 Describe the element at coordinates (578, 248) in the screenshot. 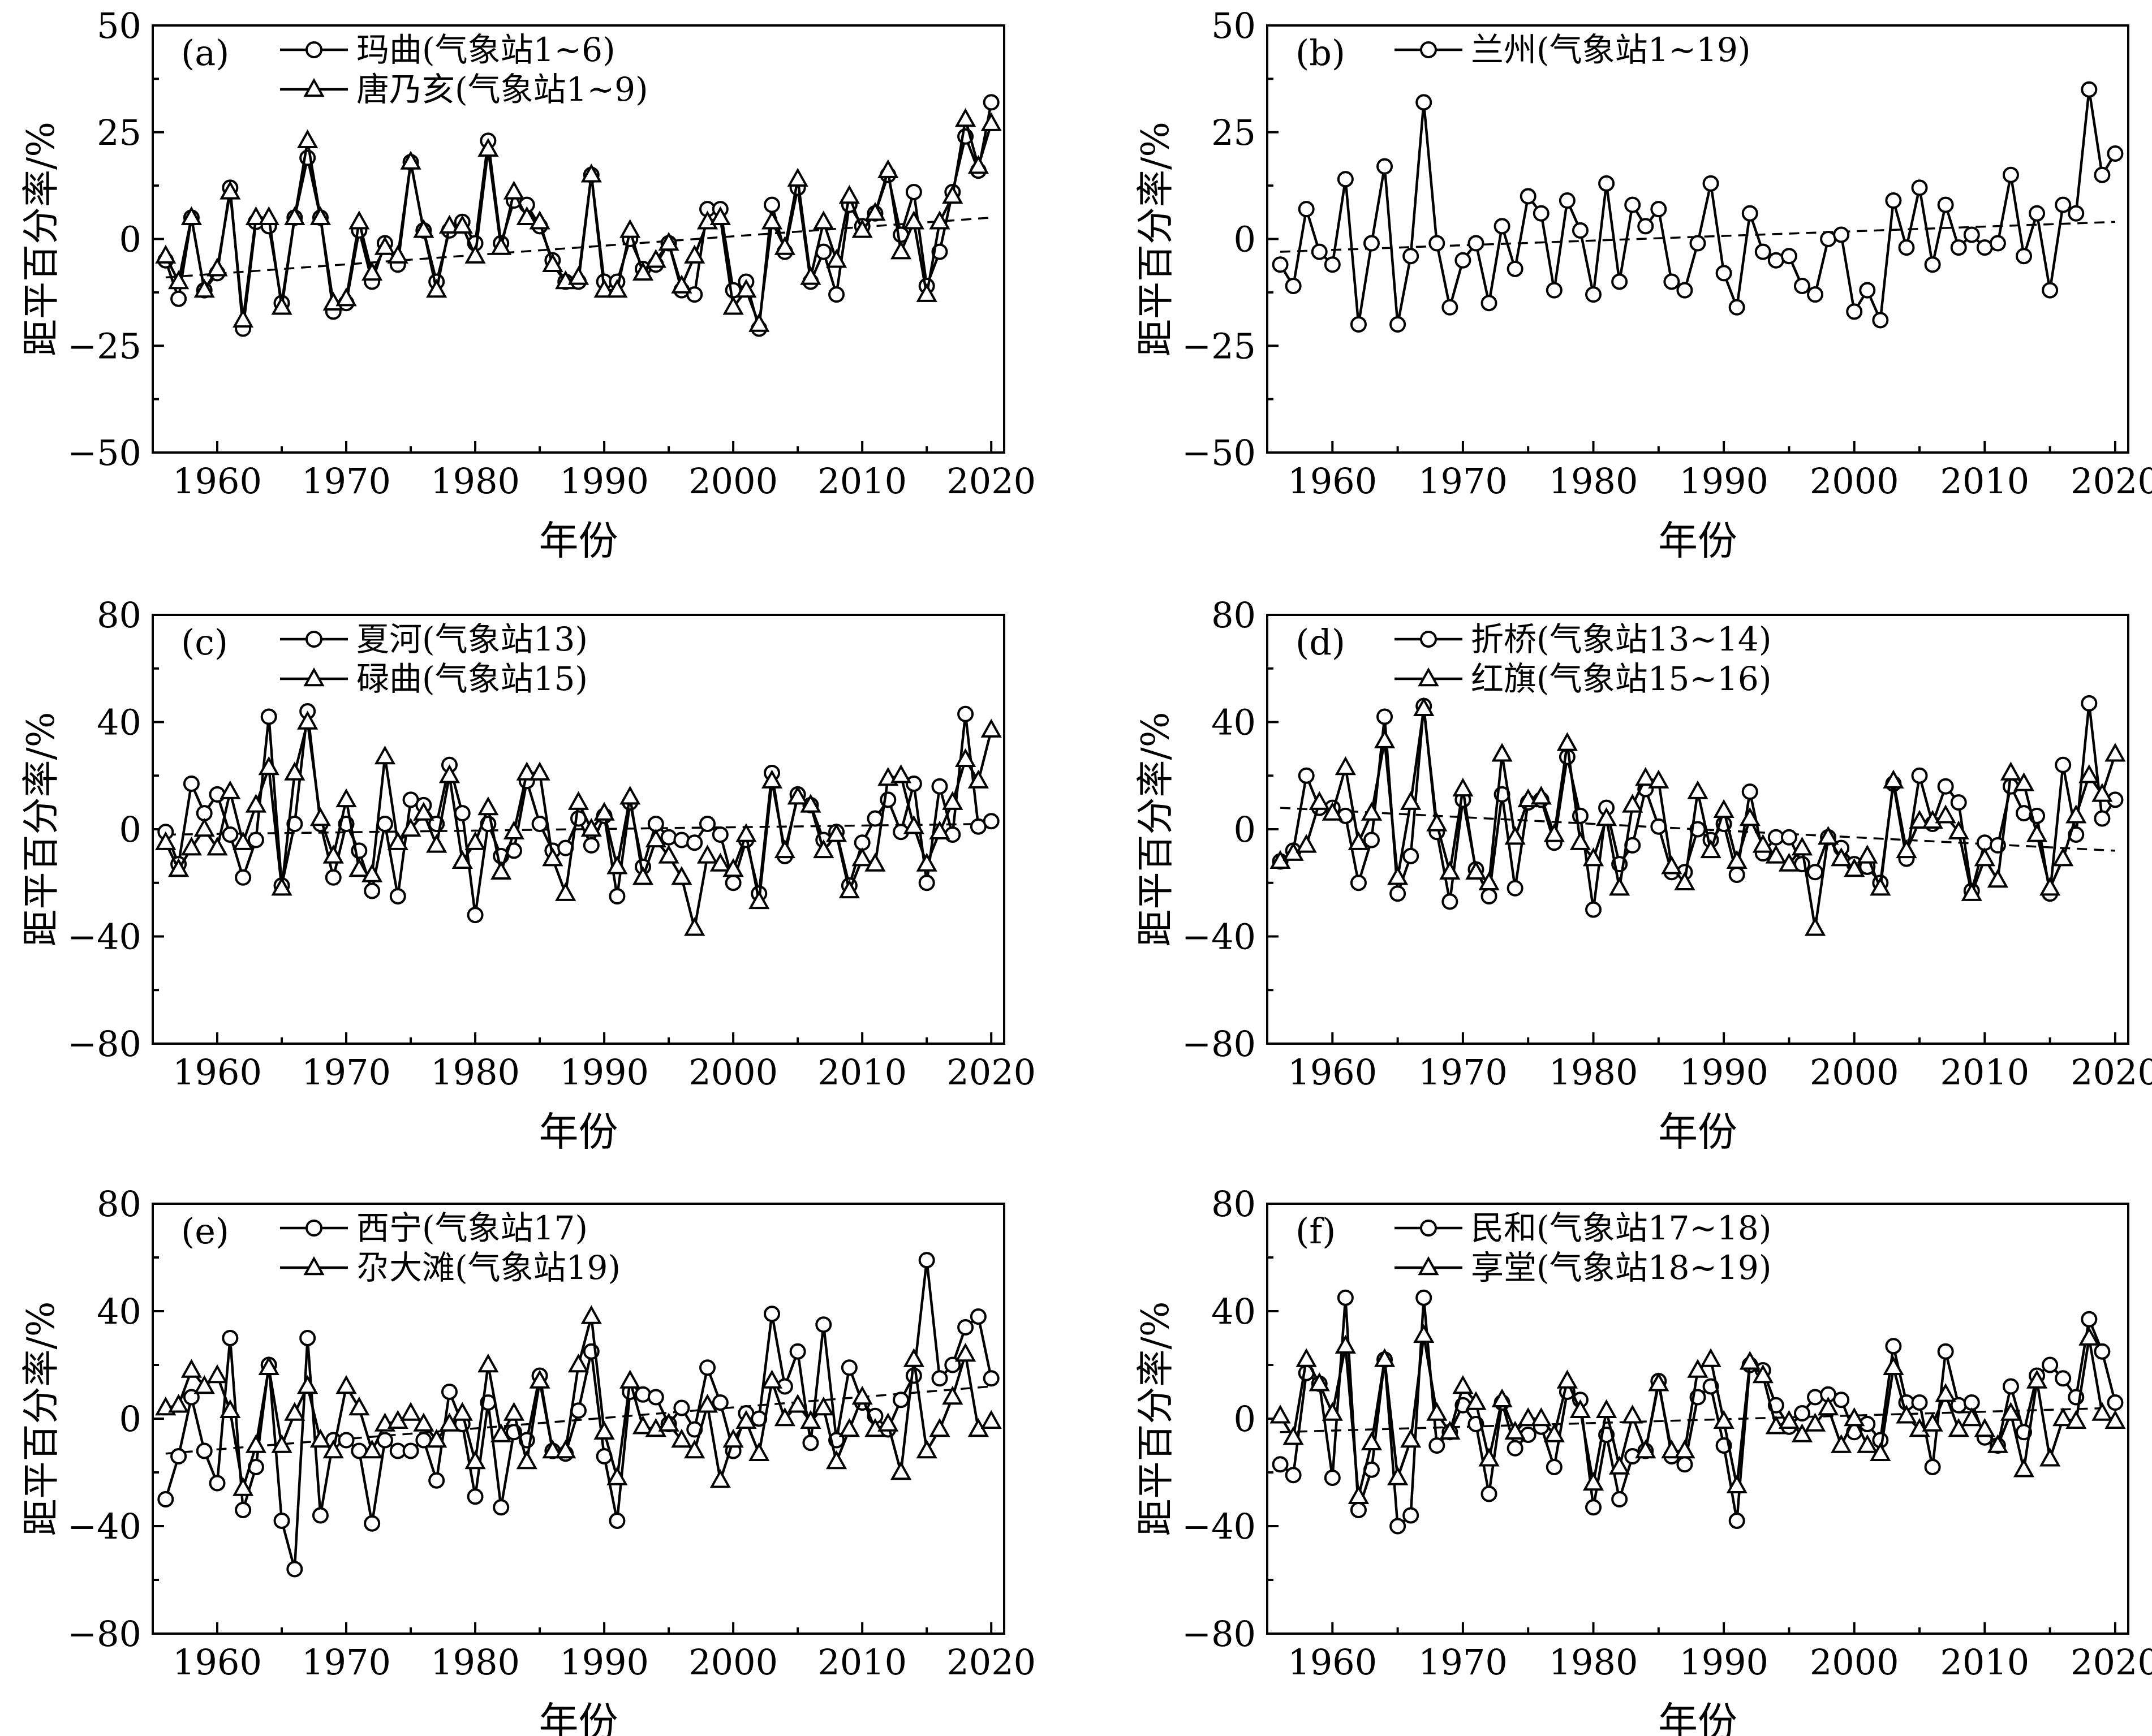

I see `trend-line` at that location.